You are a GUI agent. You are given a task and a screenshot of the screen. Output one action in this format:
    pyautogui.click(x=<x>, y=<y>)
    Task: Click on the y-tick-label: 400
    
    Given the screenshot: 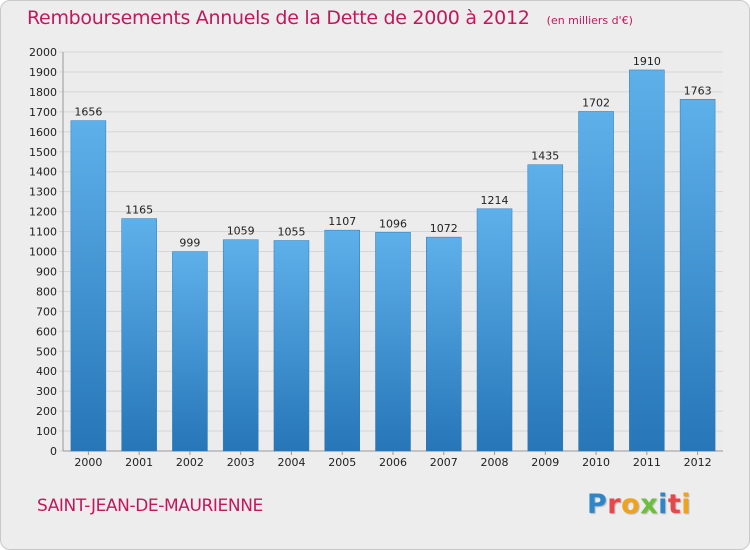 What is the action you would take?
    pyautogui.click(x=46, y=371)
    